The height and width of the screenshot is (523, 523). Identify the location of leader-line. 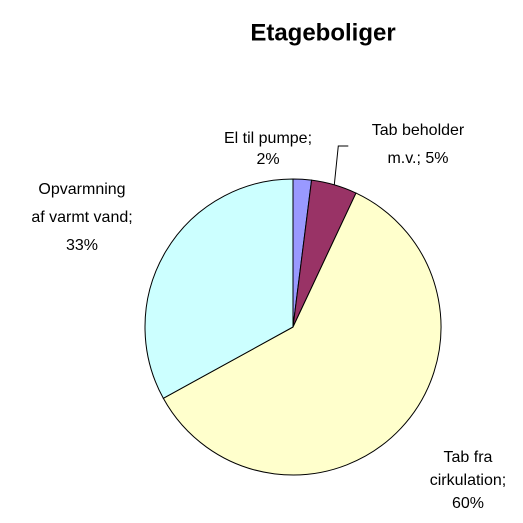
(341, 165).